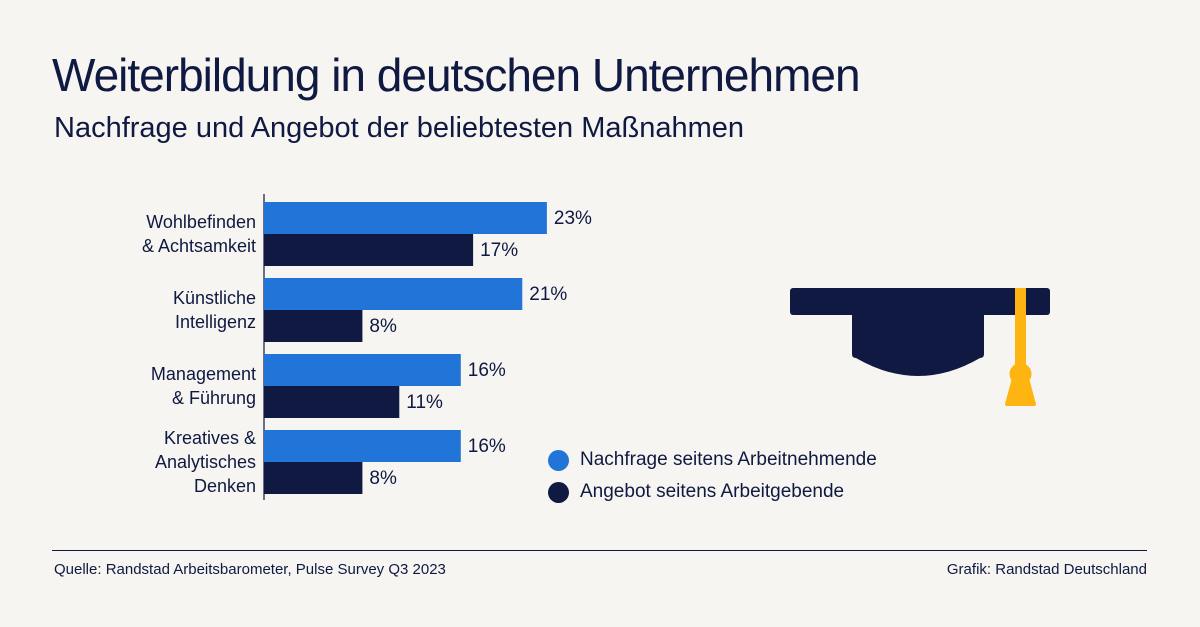 This screenshot has width=1200, height=627. I want to click on data-label-supply-0: 17%, so click(499, 250).